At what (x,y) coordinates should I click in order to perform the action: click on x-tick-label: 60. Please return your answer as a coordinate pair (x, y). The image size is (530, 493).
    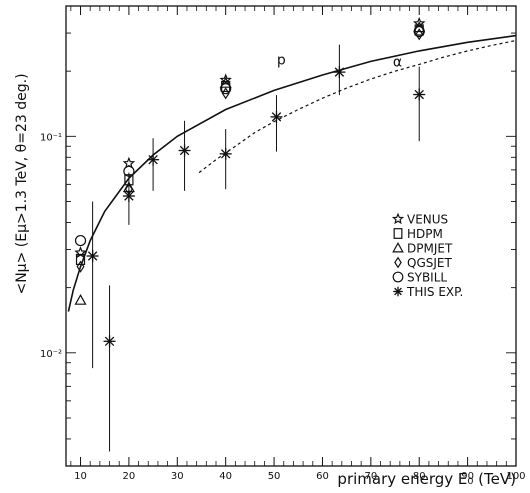
    Looking at the image, I should click on (322, 476).